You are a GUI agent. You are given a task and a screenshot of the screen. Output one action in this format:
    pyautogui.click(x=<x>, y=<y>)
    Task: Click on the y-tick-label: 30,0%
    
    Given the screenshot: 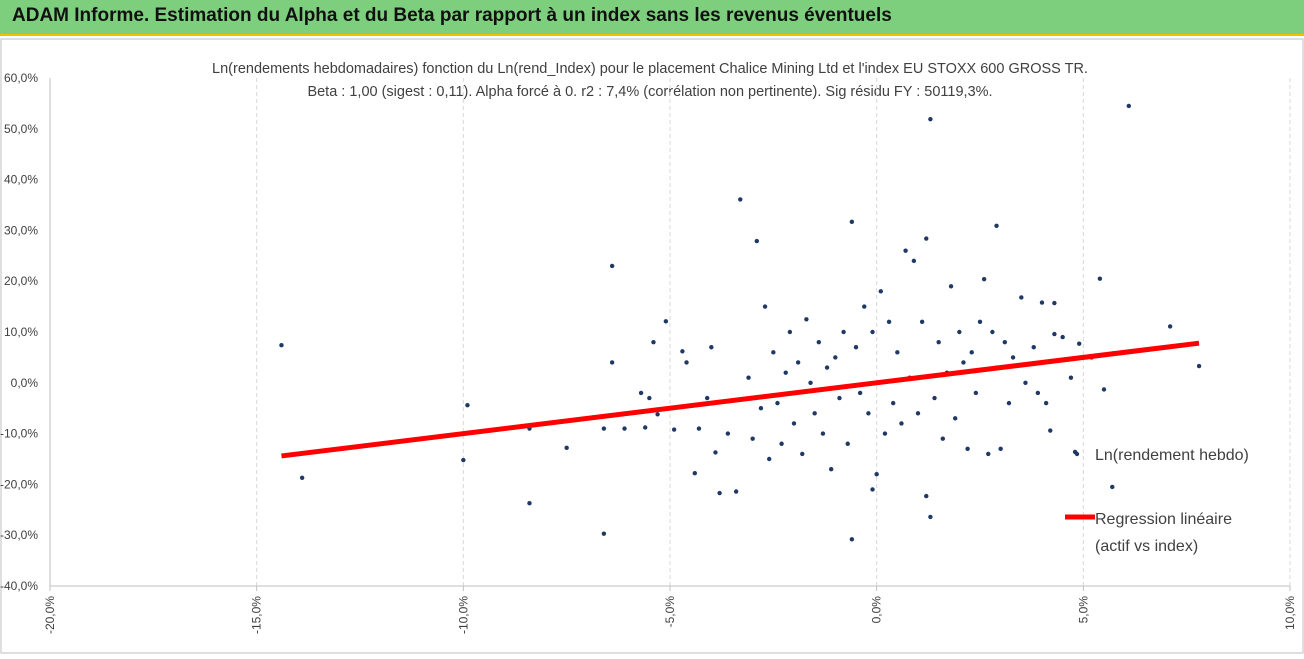 What is the action you would take?
    pyautogui.click(x=21, y=230)
    